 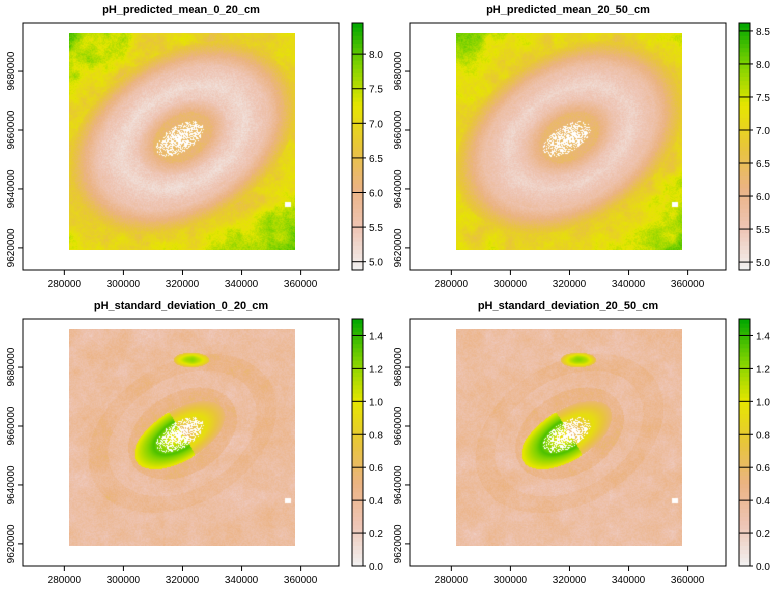 What do you see at coordinates (763, 468) in the screenshot?
I see `legend-tick-label: 0.6` at bounding box center [763, 468].